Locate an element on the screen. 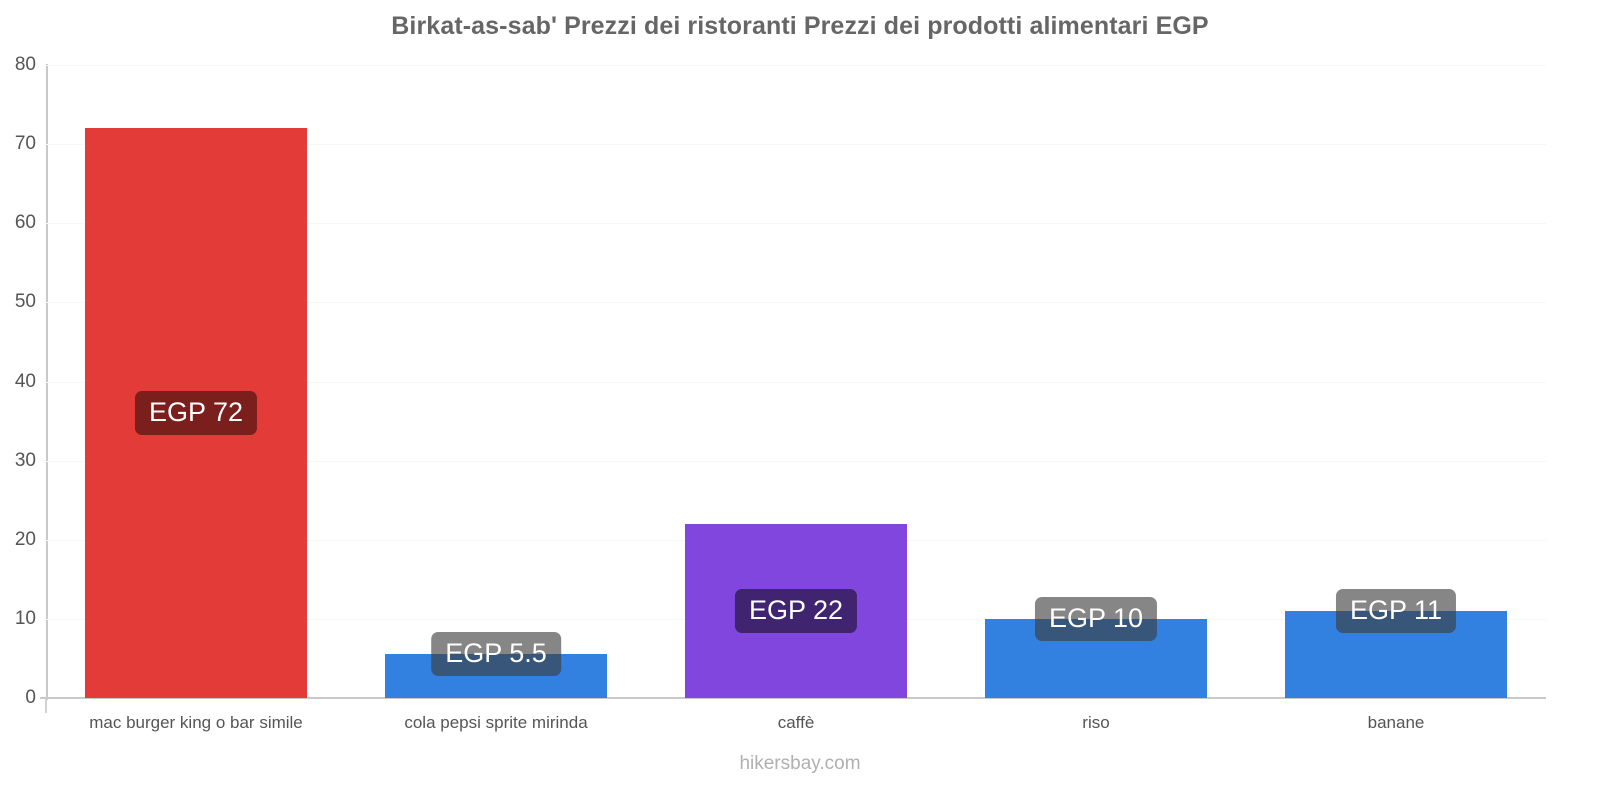  y-axis-tick-label: 0 is located at coordinates (30, 697).